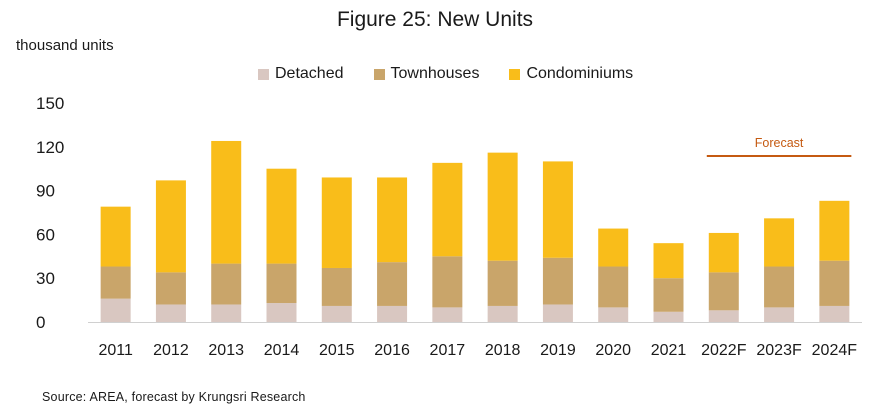 Image resolution: width=870 pixels, height=417 pixels. Describe the element at coordinates (558, 350) in the screenshot. I see `x-tick-label: 2019` at that location.